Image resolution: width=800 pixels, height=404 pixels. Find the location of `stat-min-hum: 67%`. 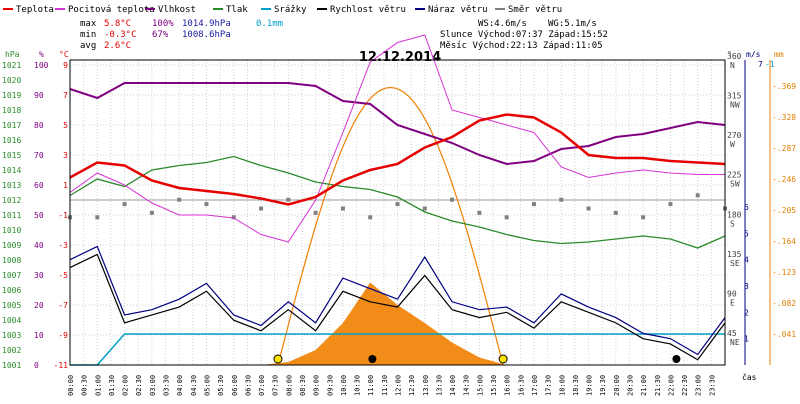

stat-min-hum: 67% is located at coordinates (160, 35).